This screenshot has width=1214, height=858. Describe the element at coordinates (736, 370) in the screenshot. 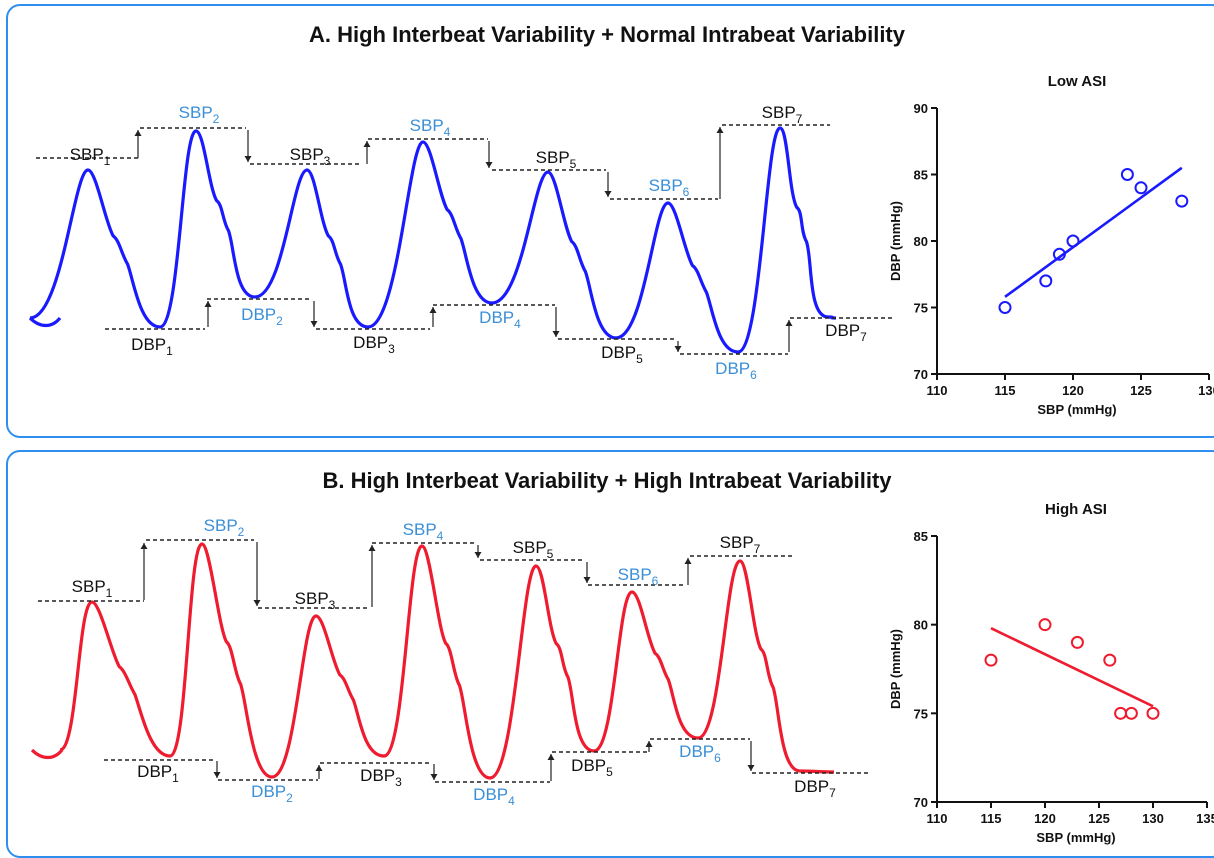

I see `dbp-label-a-6: DBP6` at that location.